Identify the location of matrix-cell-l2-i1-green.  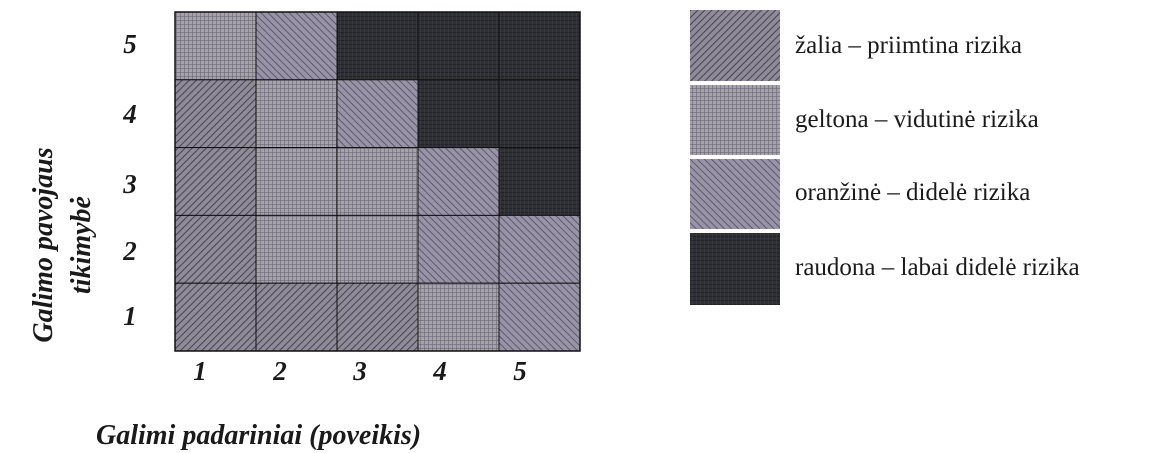
(215, 249).